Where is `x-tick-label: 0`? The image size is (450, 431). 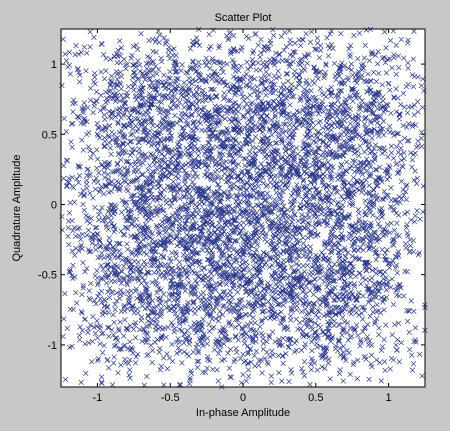
x-tick-label: 0 is located at coordinates (243, 398).